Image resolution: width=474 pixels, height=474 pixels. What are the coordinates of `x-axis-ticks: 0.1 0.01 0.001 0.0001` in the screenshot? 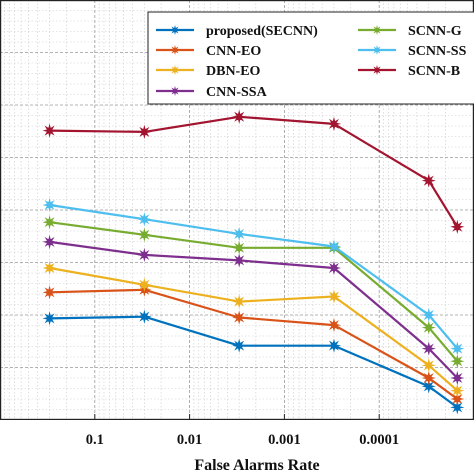 It's located at (242, 431).